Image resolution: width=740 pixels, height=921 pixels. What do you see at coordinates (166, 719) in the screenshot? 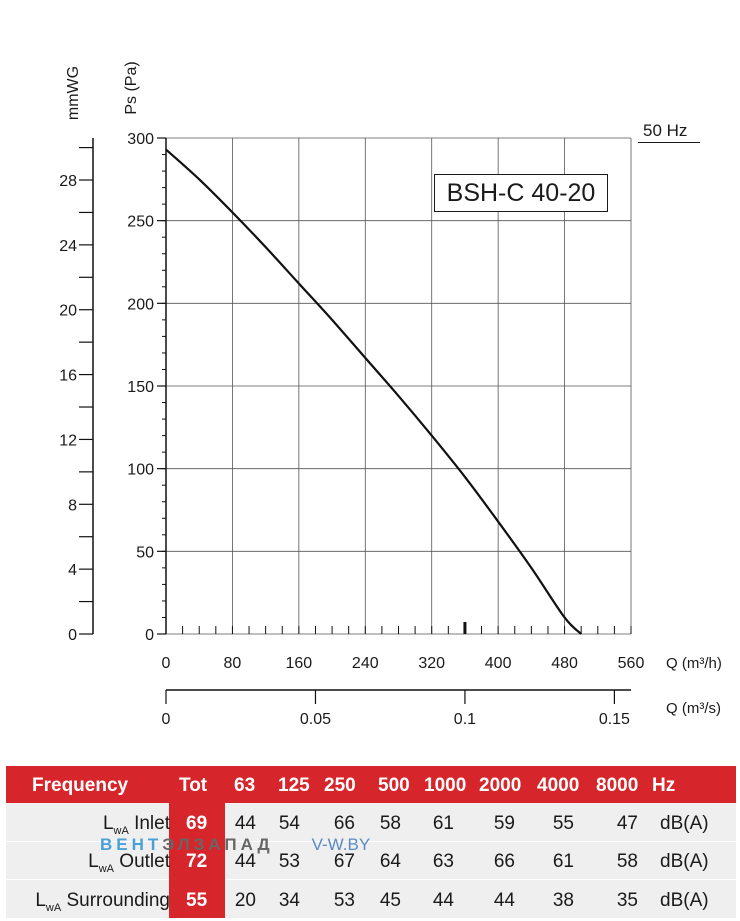
I see `x2-tick-label: 0` at bounding box center [166, 719].